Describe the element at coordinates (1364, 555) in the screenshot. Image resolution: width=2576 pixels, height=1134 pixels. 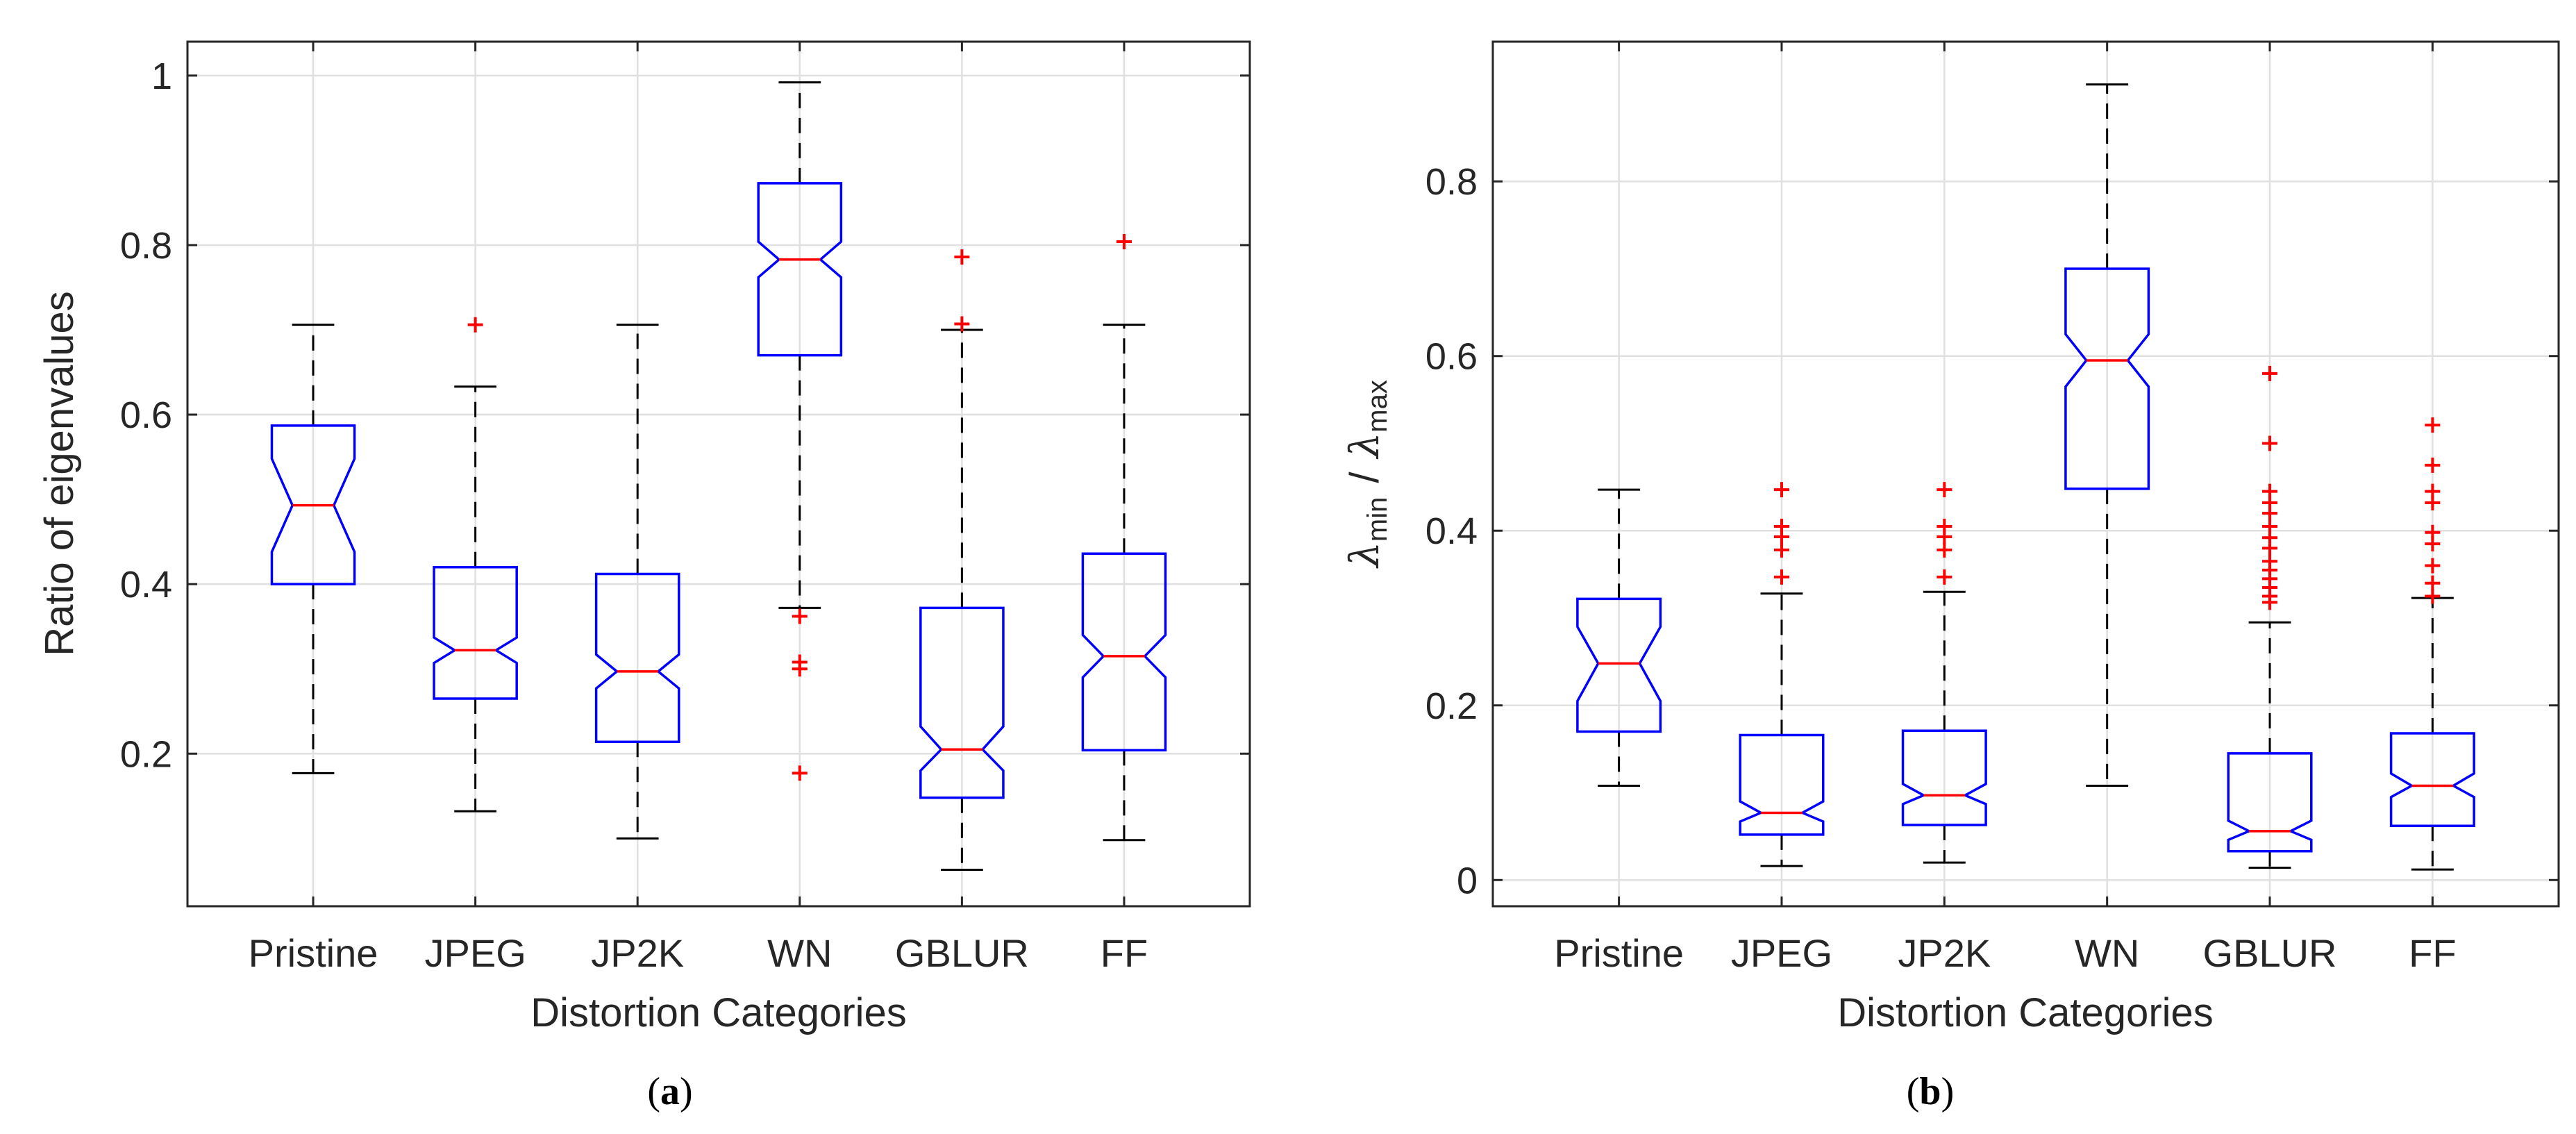
I see `lambda-symbol-min: λ` at that location.